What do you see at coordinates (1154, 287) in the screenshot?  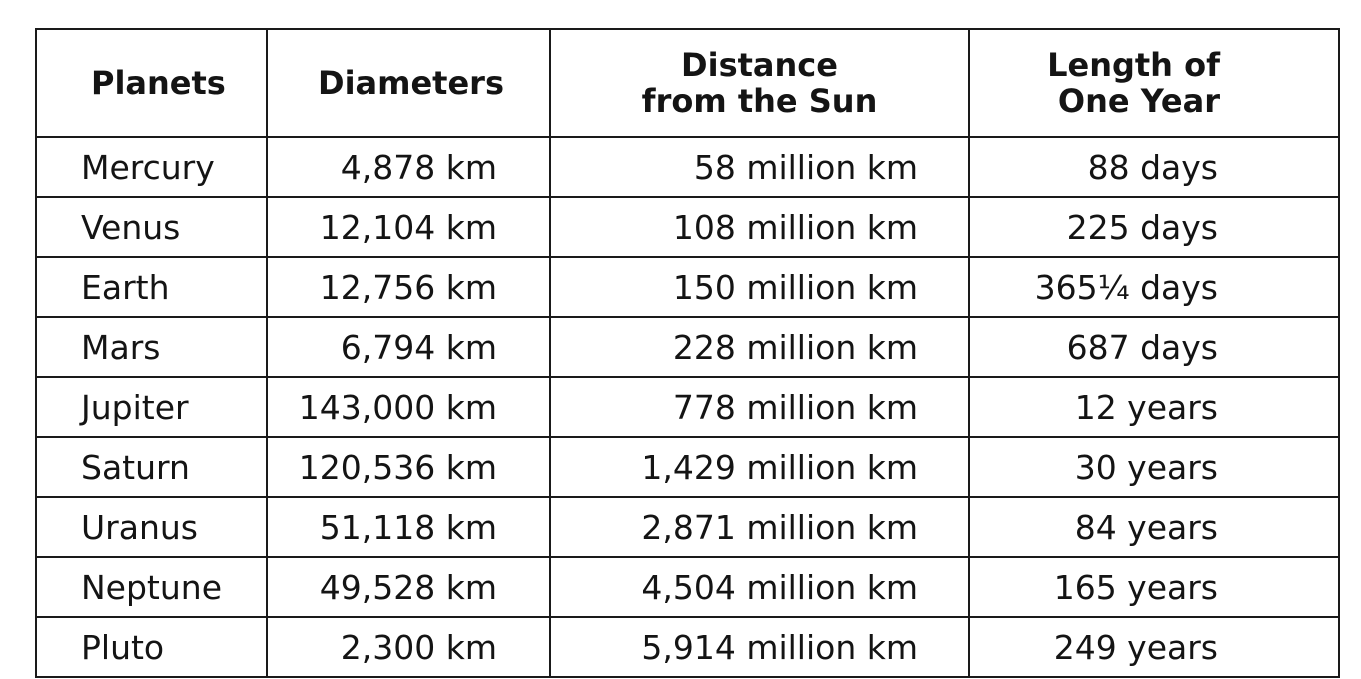 I see `cell-year-length: 365¼ days` at bounding box center [1154, 287].